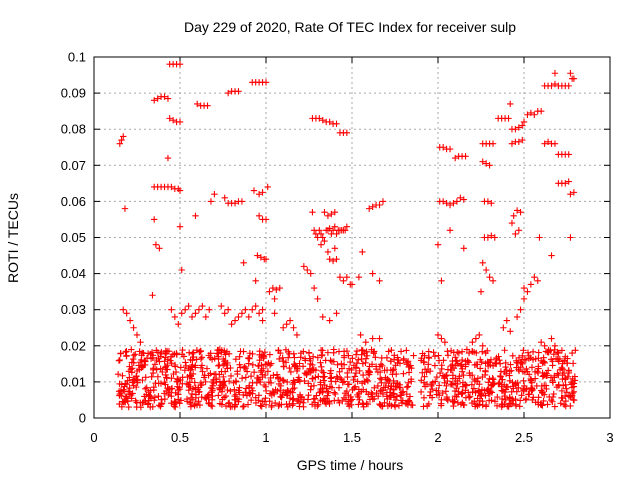 The height and width of the screenshot is (480, 640). I want to click on y-tick-label: 0.04, so click(73, 273).